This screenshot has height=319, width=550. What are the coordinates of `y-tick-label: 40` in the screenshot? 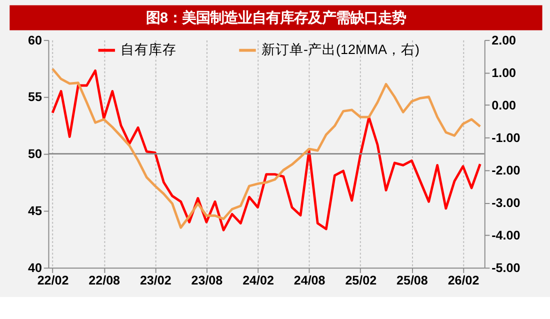 It's located at (35, 268).